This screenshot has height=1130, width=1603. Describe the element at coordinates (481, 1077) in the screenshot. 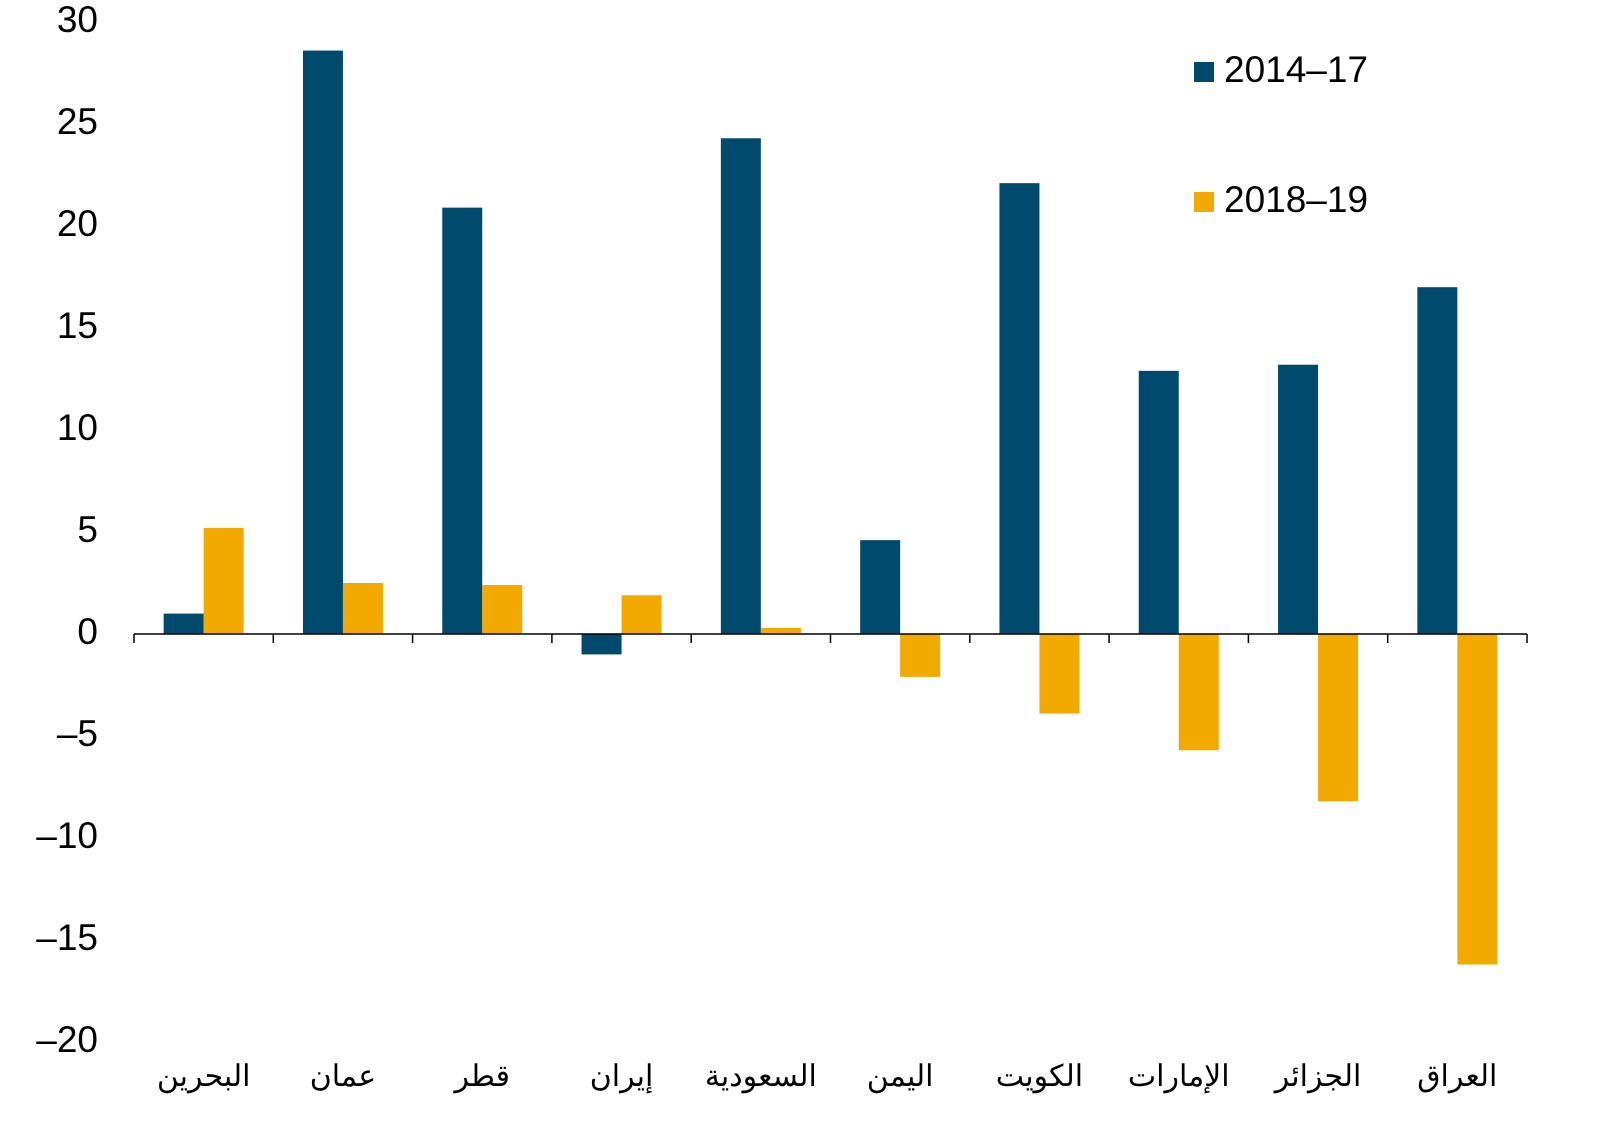

I see `x-tick-label: قطر` at that location.